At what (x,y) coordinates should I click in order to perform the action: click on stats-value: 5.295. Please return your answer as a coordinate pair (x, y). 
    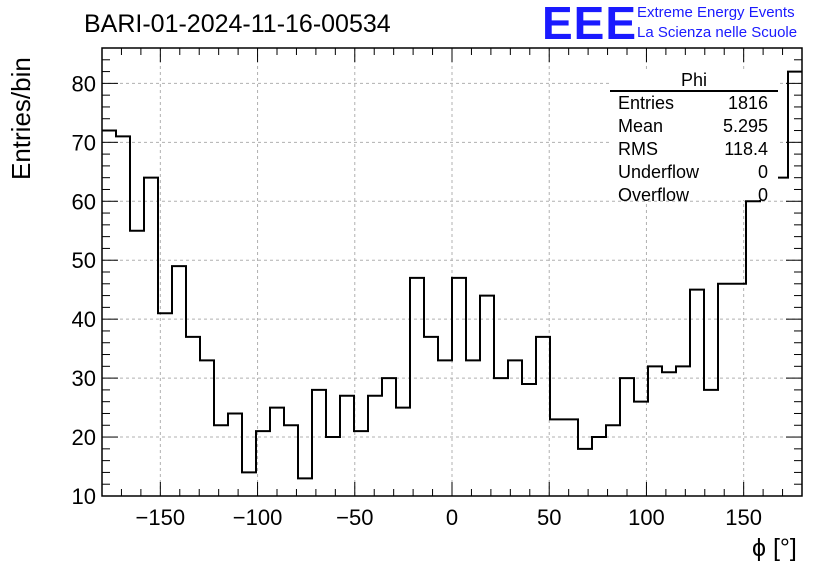
    Looking at the image, I should click on (745, 126).